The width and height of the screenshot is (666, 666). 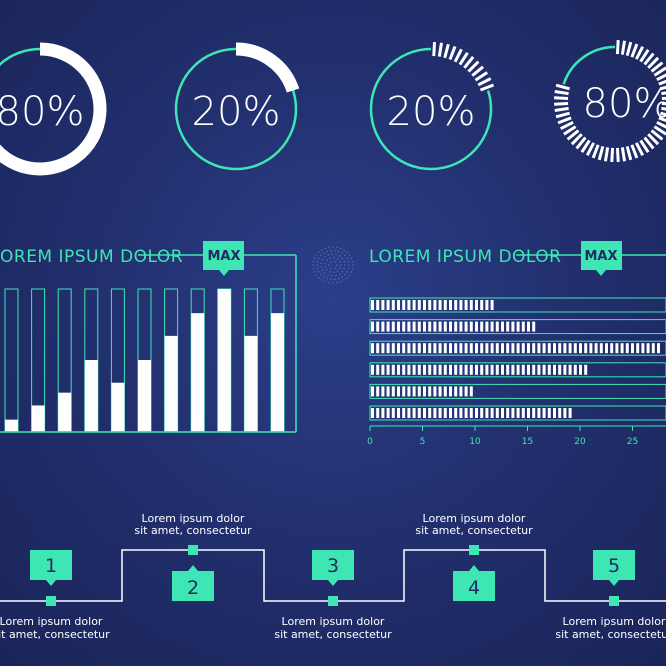 I want to click on timeline-step-number: 5, so click(x=614, y=566).